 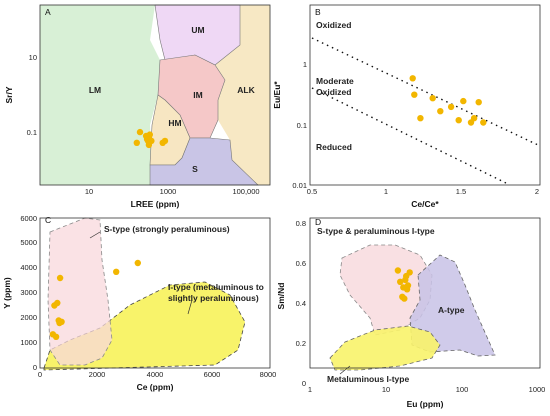 I want to click on region-label-i-type-c-2: slightly peraluminous), so click(x=213, y=298).